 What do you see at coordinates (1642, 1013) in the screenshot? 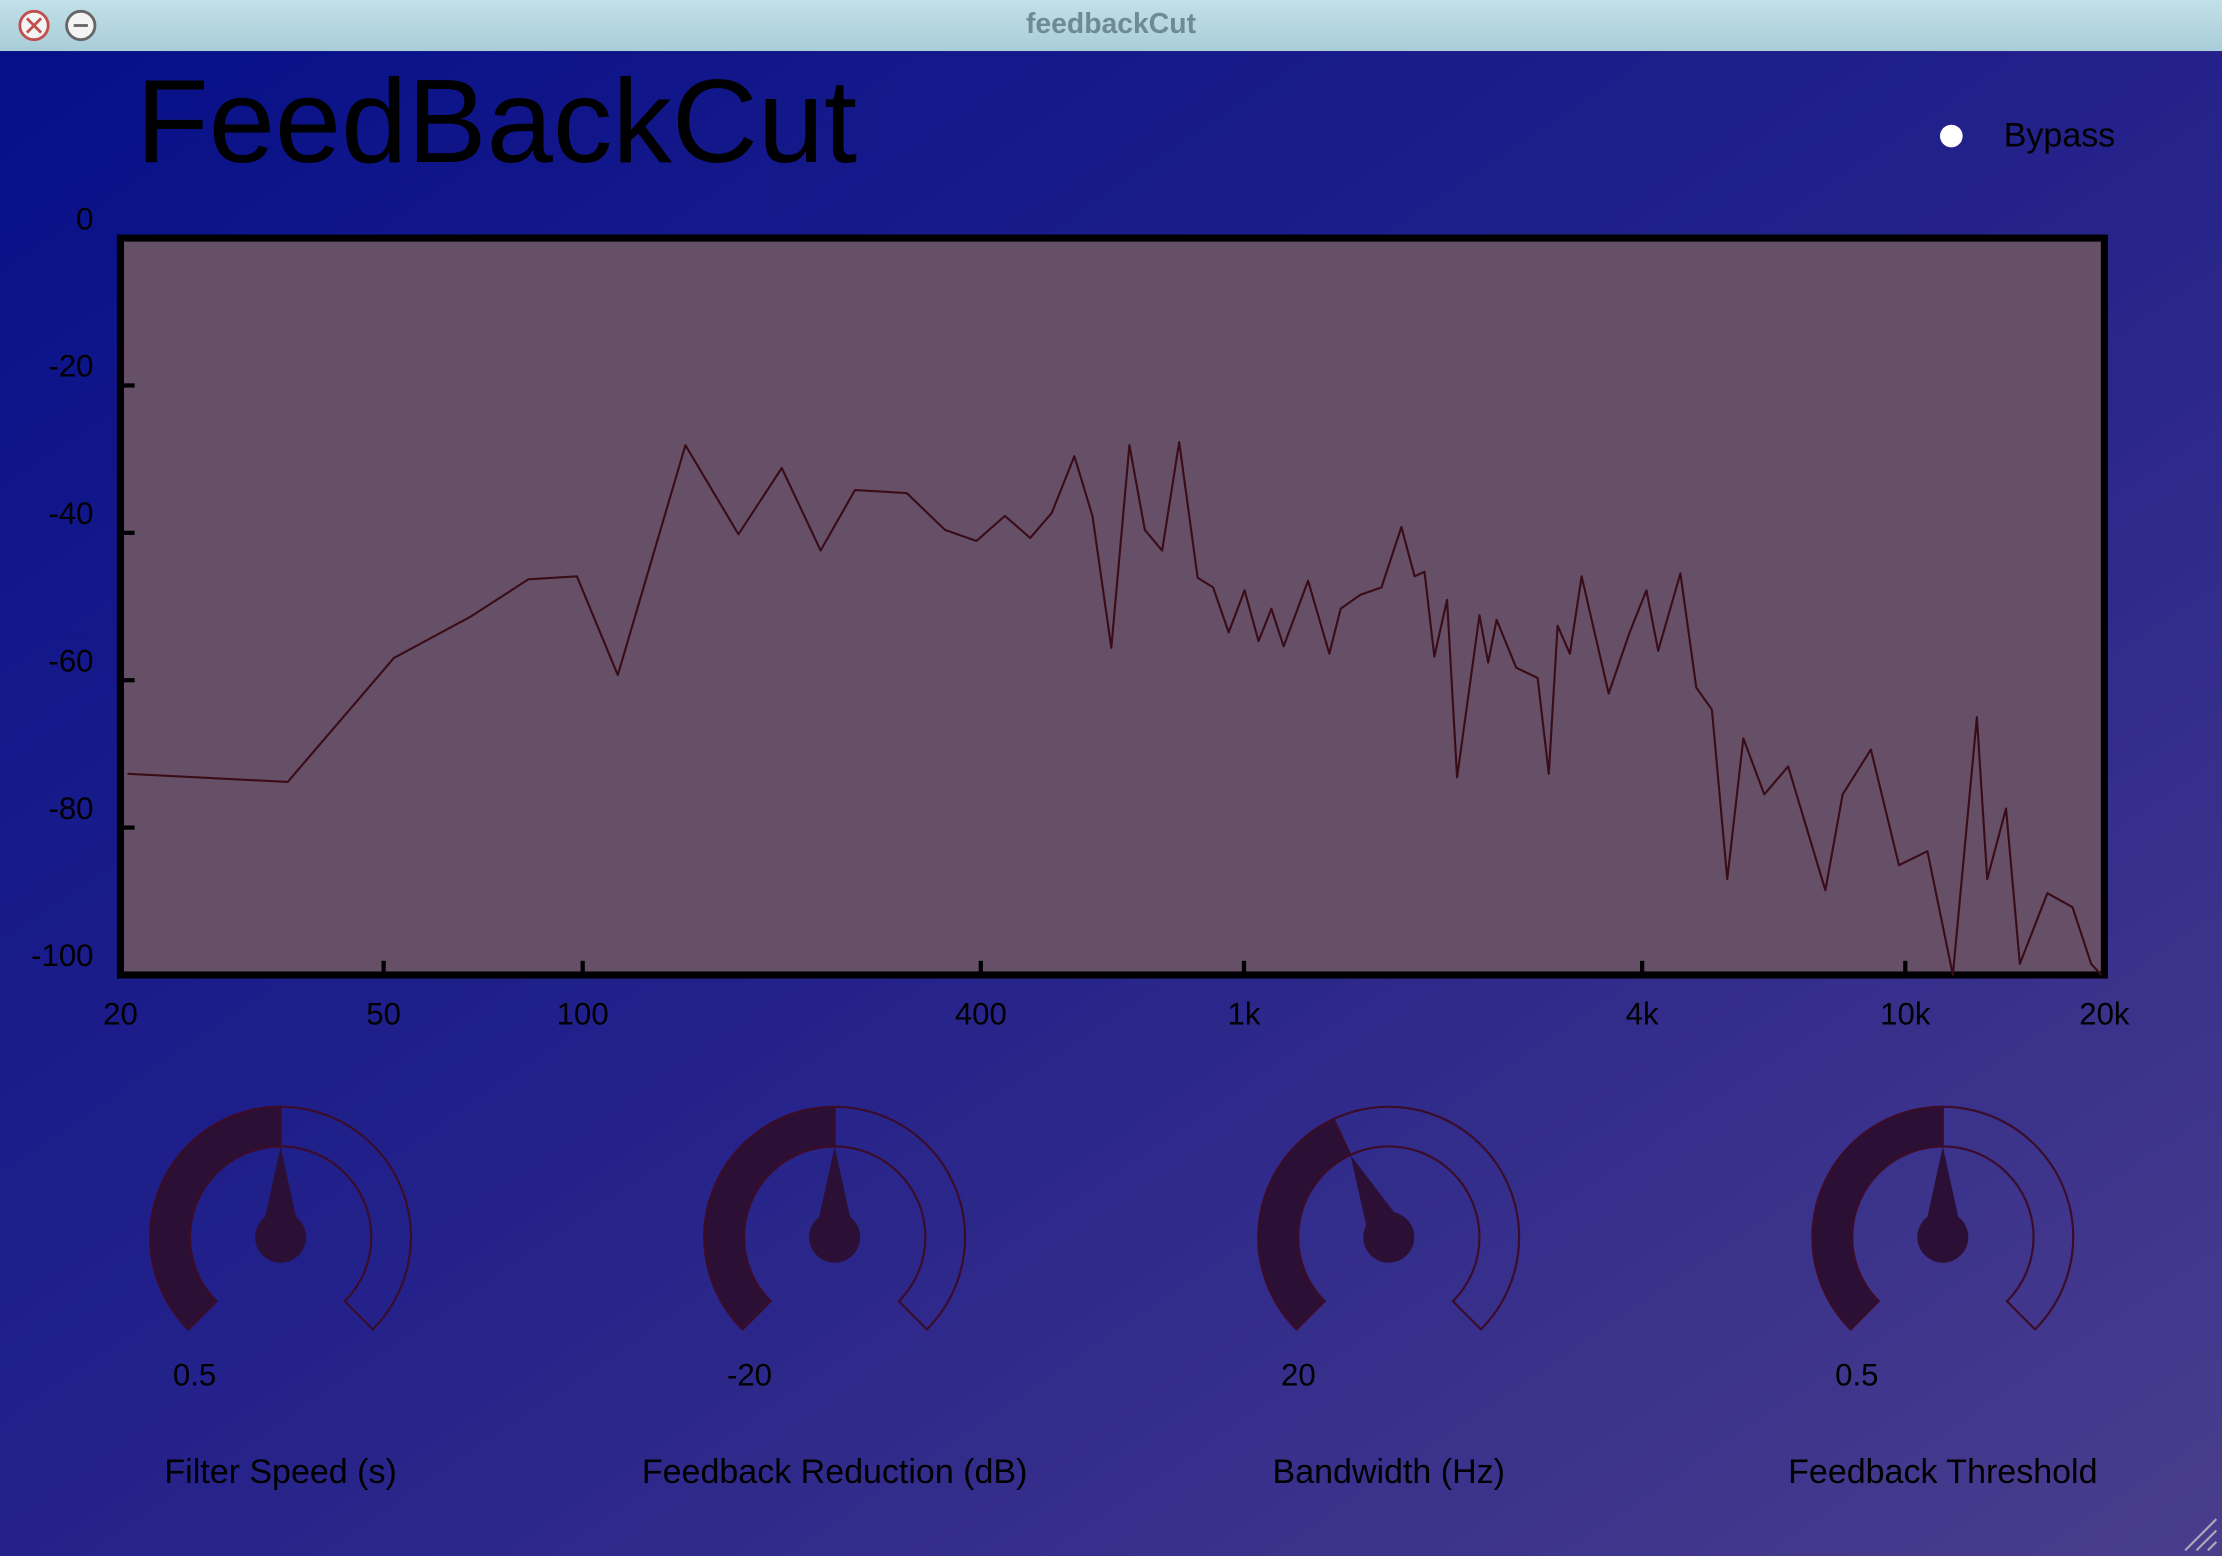
I see `x-tick-label: 4k` at bounding box center [1642, 1013].